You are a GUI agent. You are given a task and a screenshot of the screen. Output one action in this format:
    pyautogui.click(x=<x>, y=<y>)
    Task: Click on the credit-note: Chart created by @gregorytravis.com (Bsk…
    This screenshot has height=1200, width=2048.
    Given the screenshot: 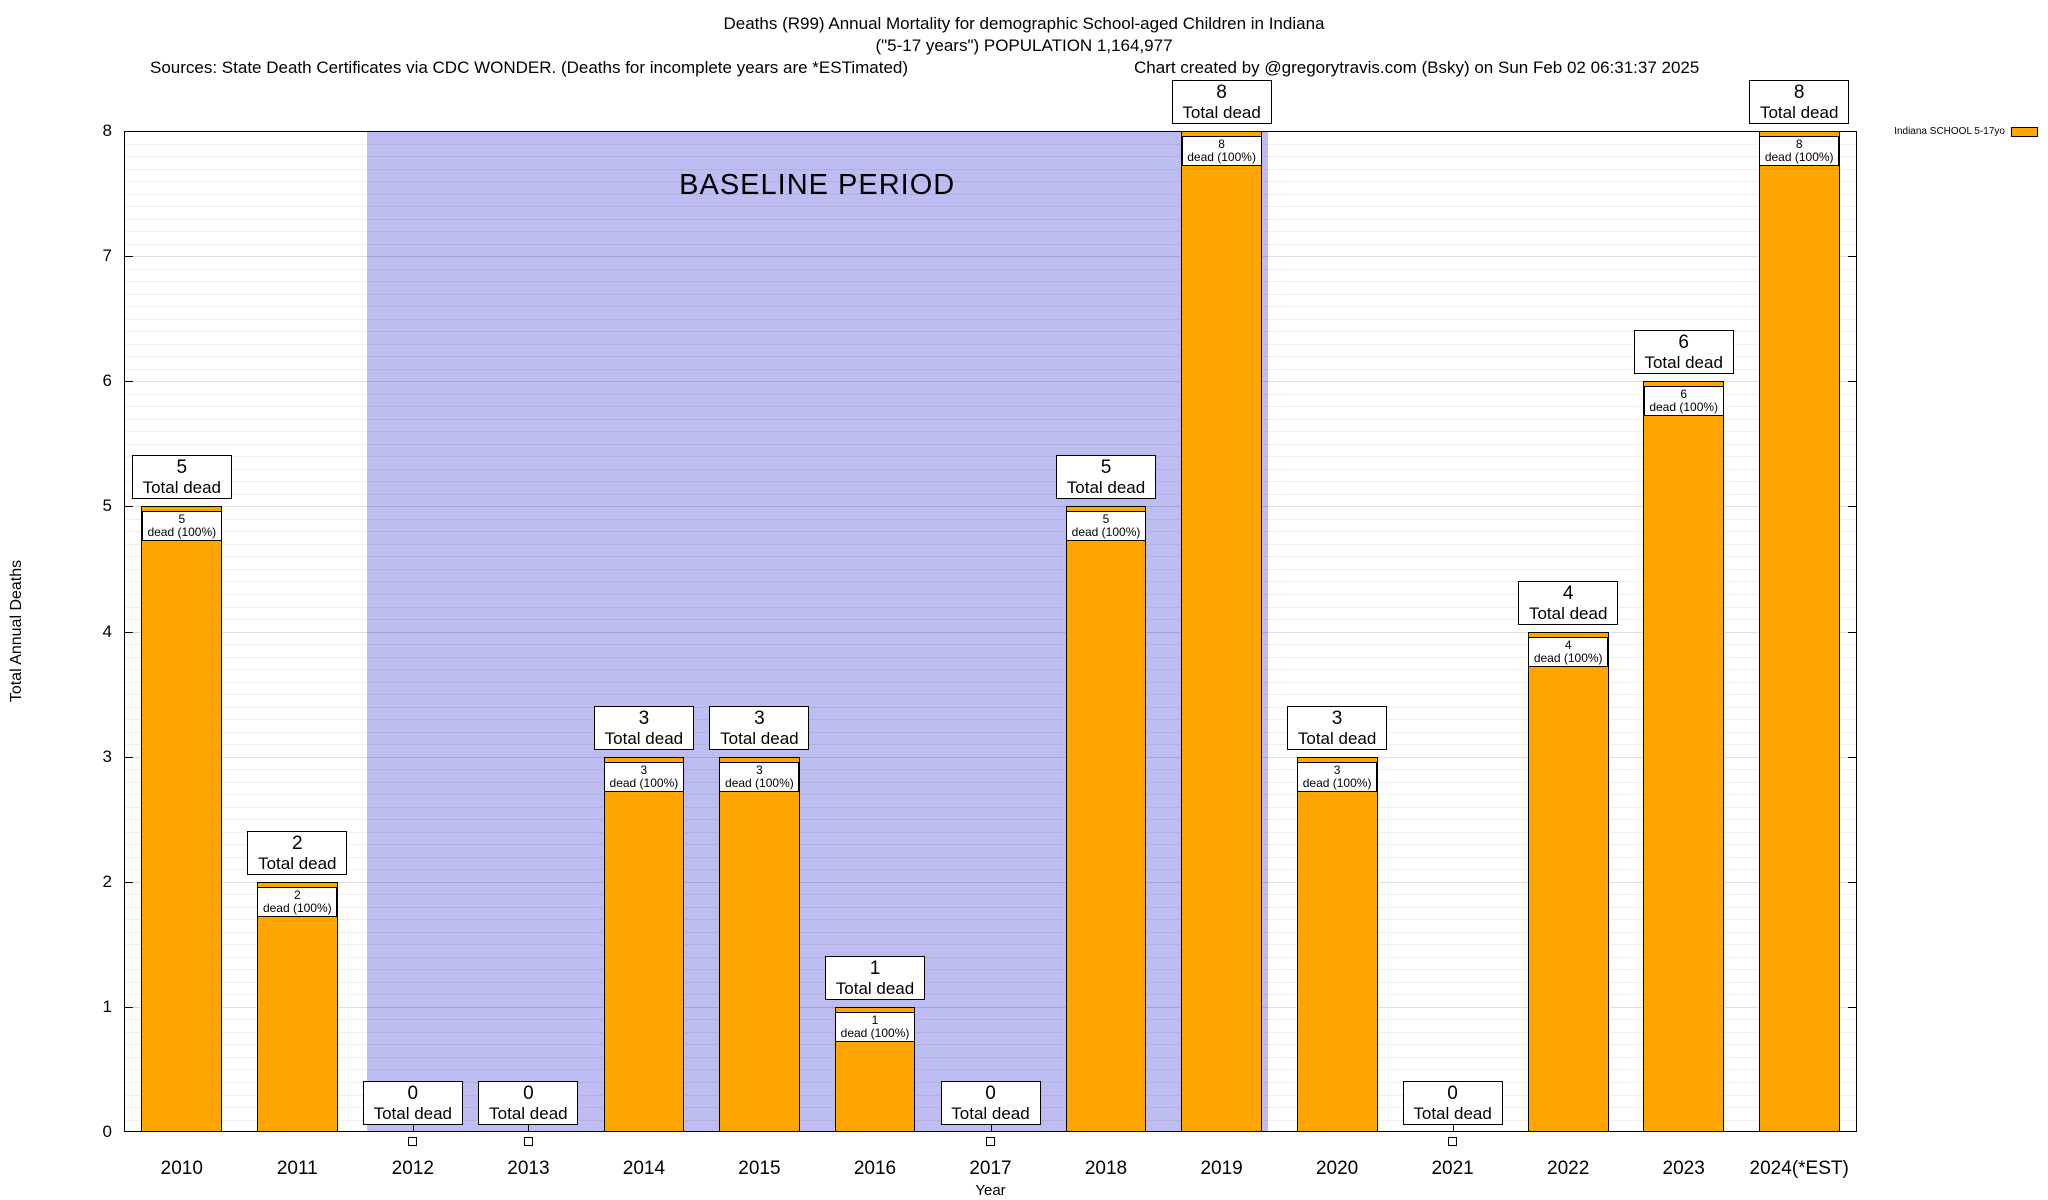 What is the action you would take?
    pyautogui.click(x=1417, y=67)
    